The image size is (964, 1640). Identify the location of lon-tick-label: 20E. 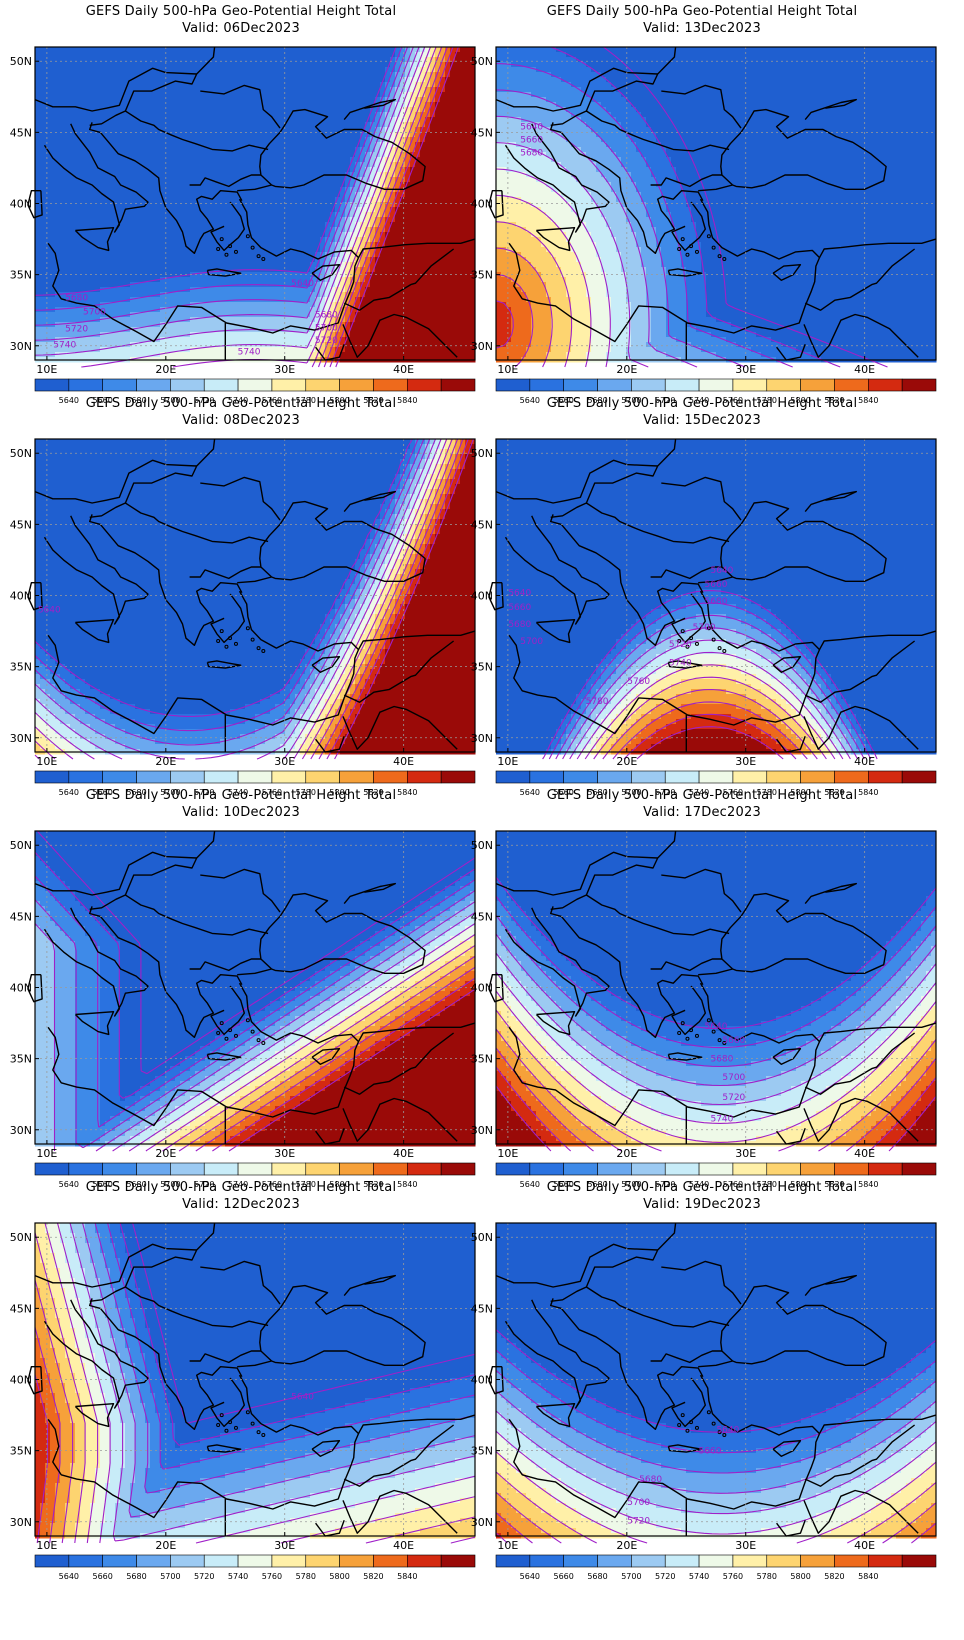
(626, 761).